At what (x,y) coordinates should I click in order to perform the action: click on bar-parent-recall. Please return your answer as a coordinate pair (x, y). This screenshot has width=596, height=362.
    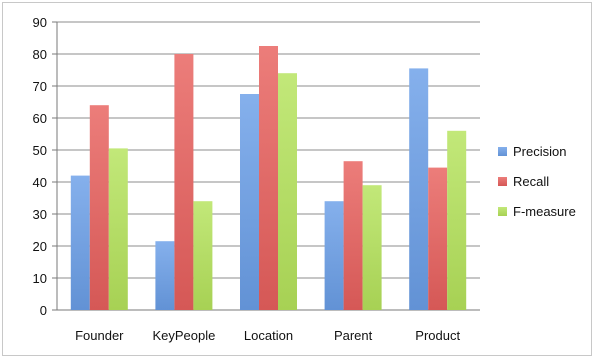
    Looking at the image, I should click on (353, 235).